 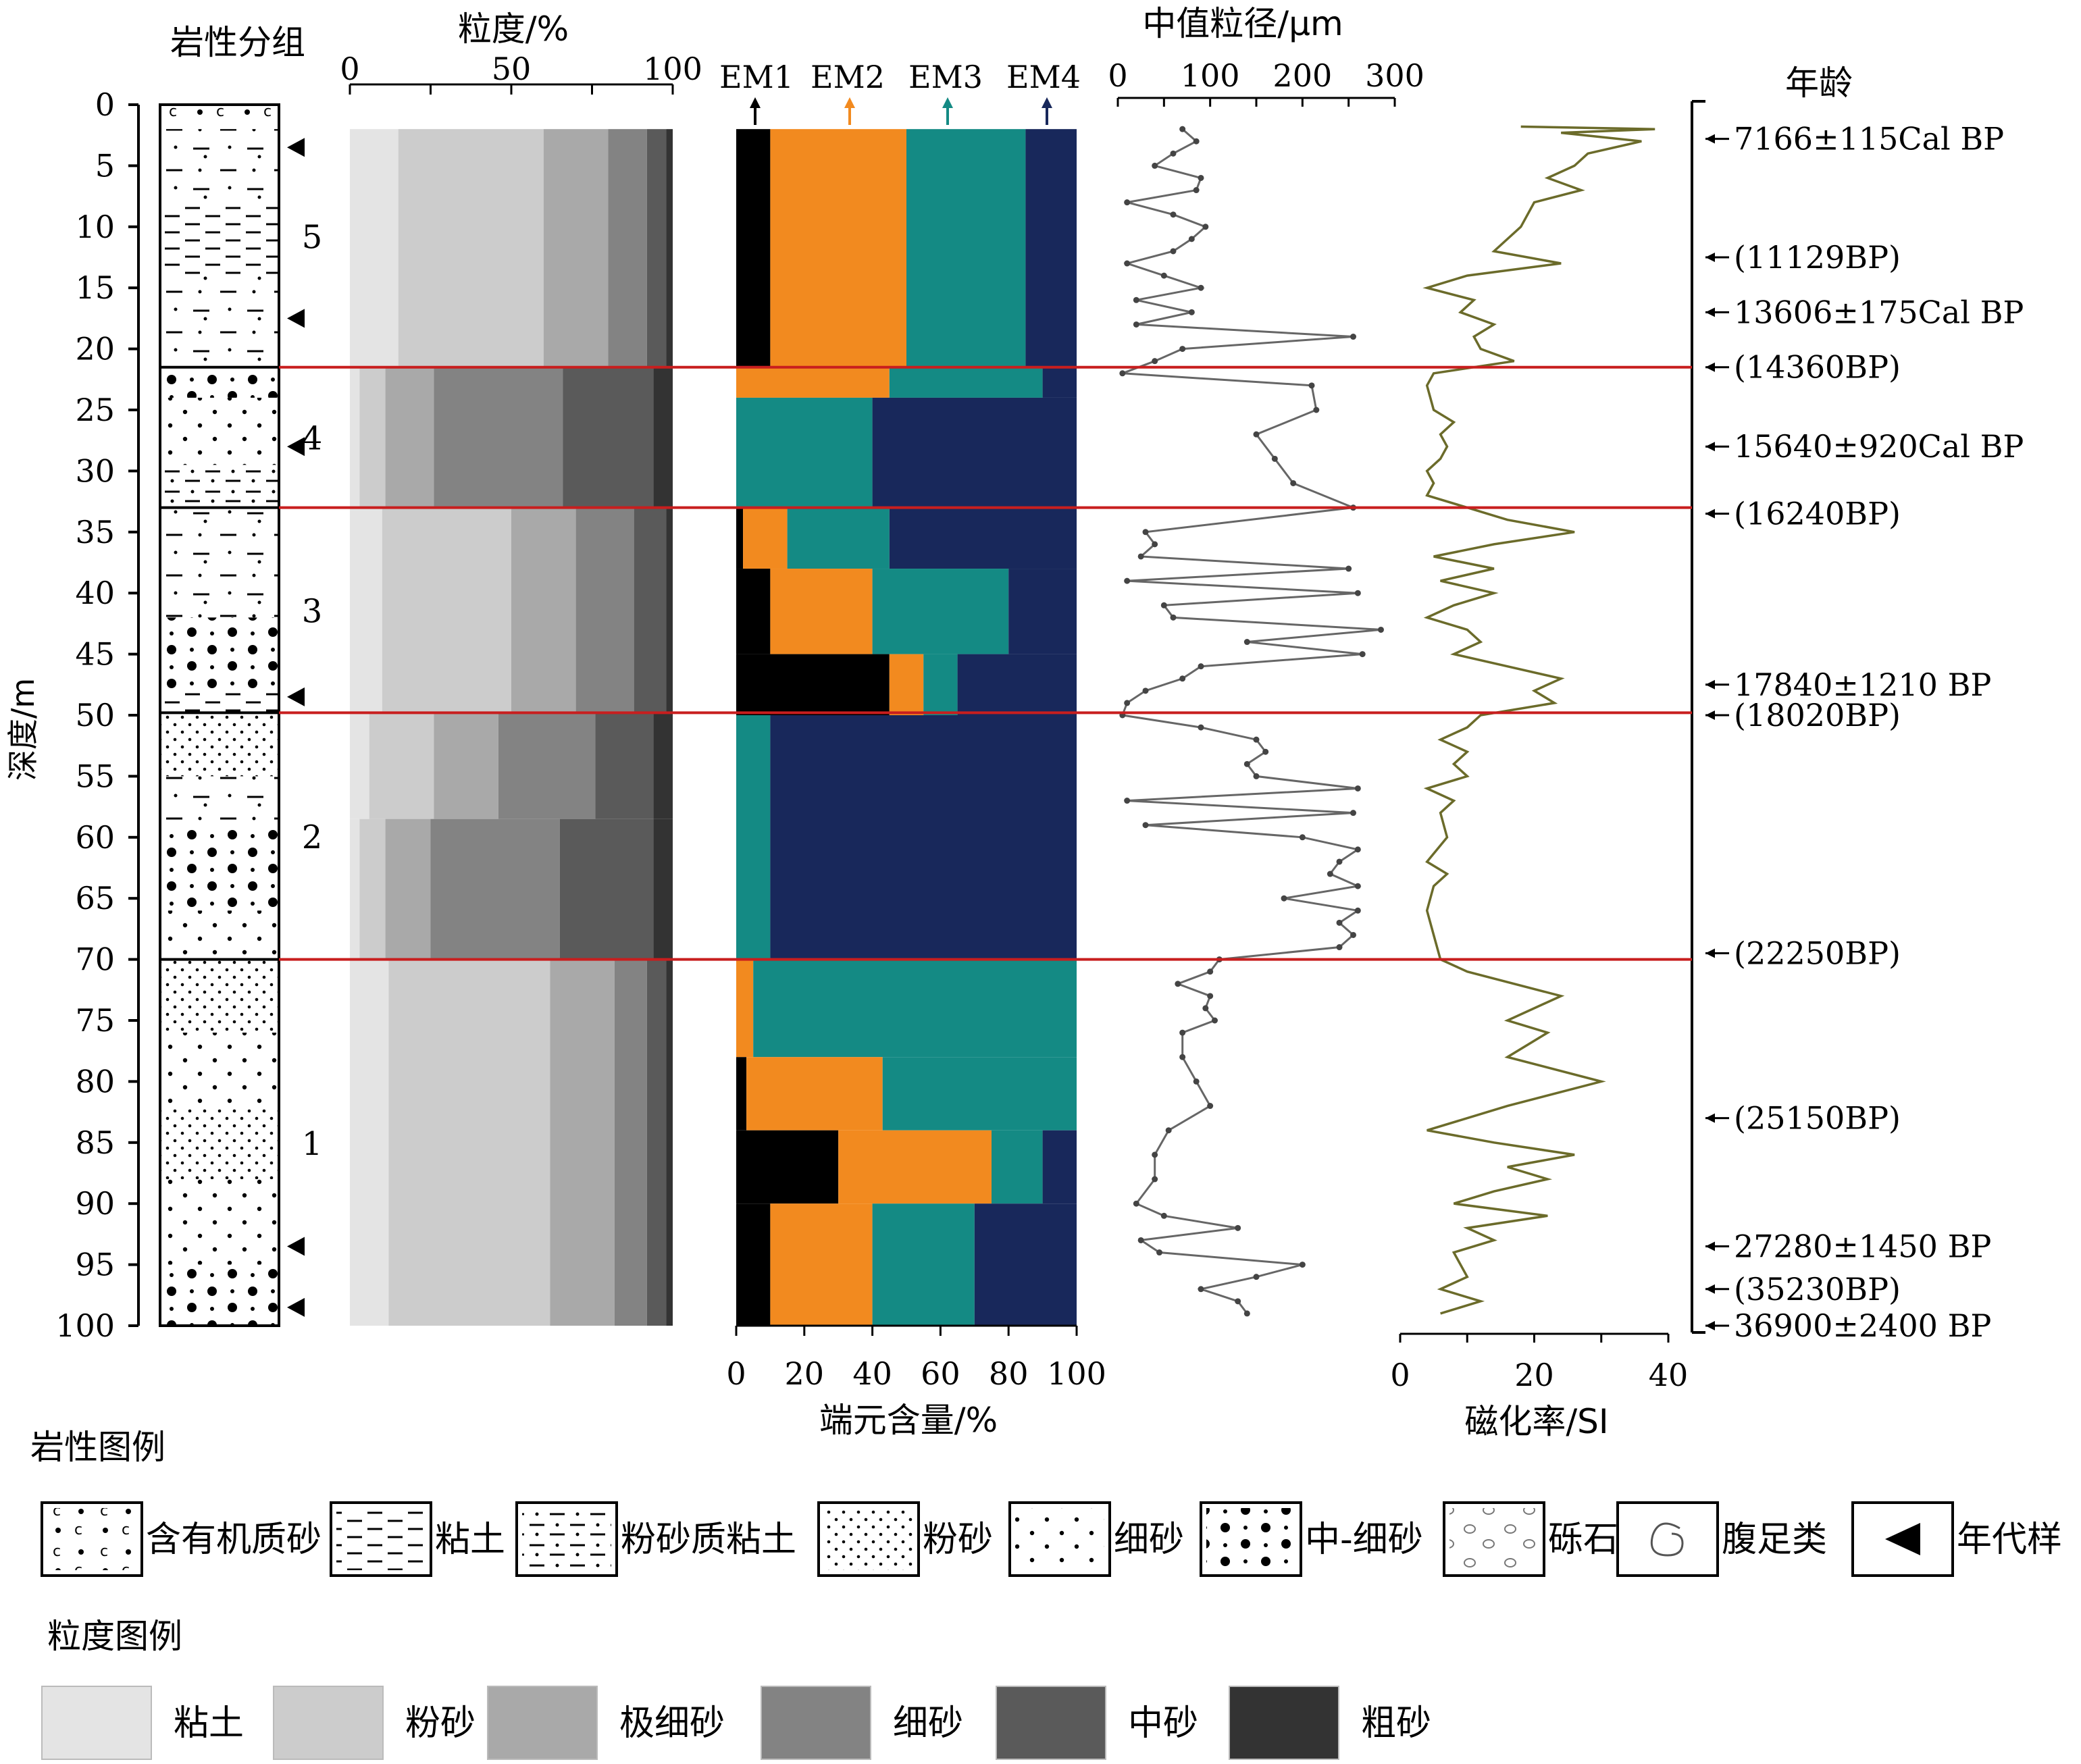 What do you see at coordinates (1266, 687) in the screenshot?
I see `median-grain-size-panel: 0 100 200 300` at bounding box center [1266, 687].